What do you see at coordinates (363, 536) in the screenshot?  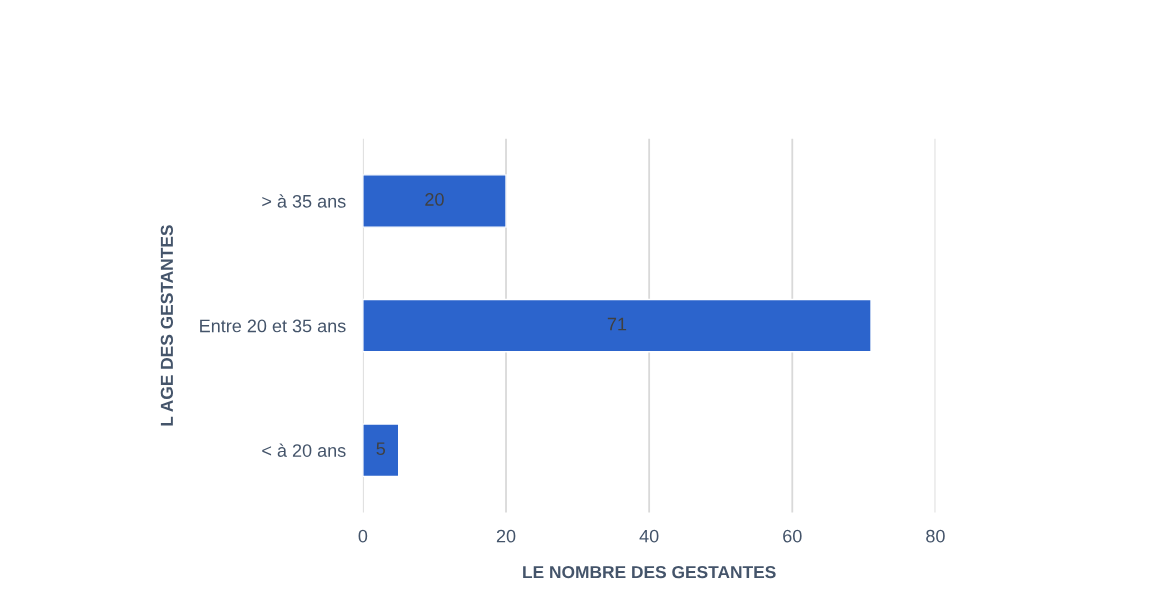 I see `x-tick-label: 0` at bounding box center [363, 536].